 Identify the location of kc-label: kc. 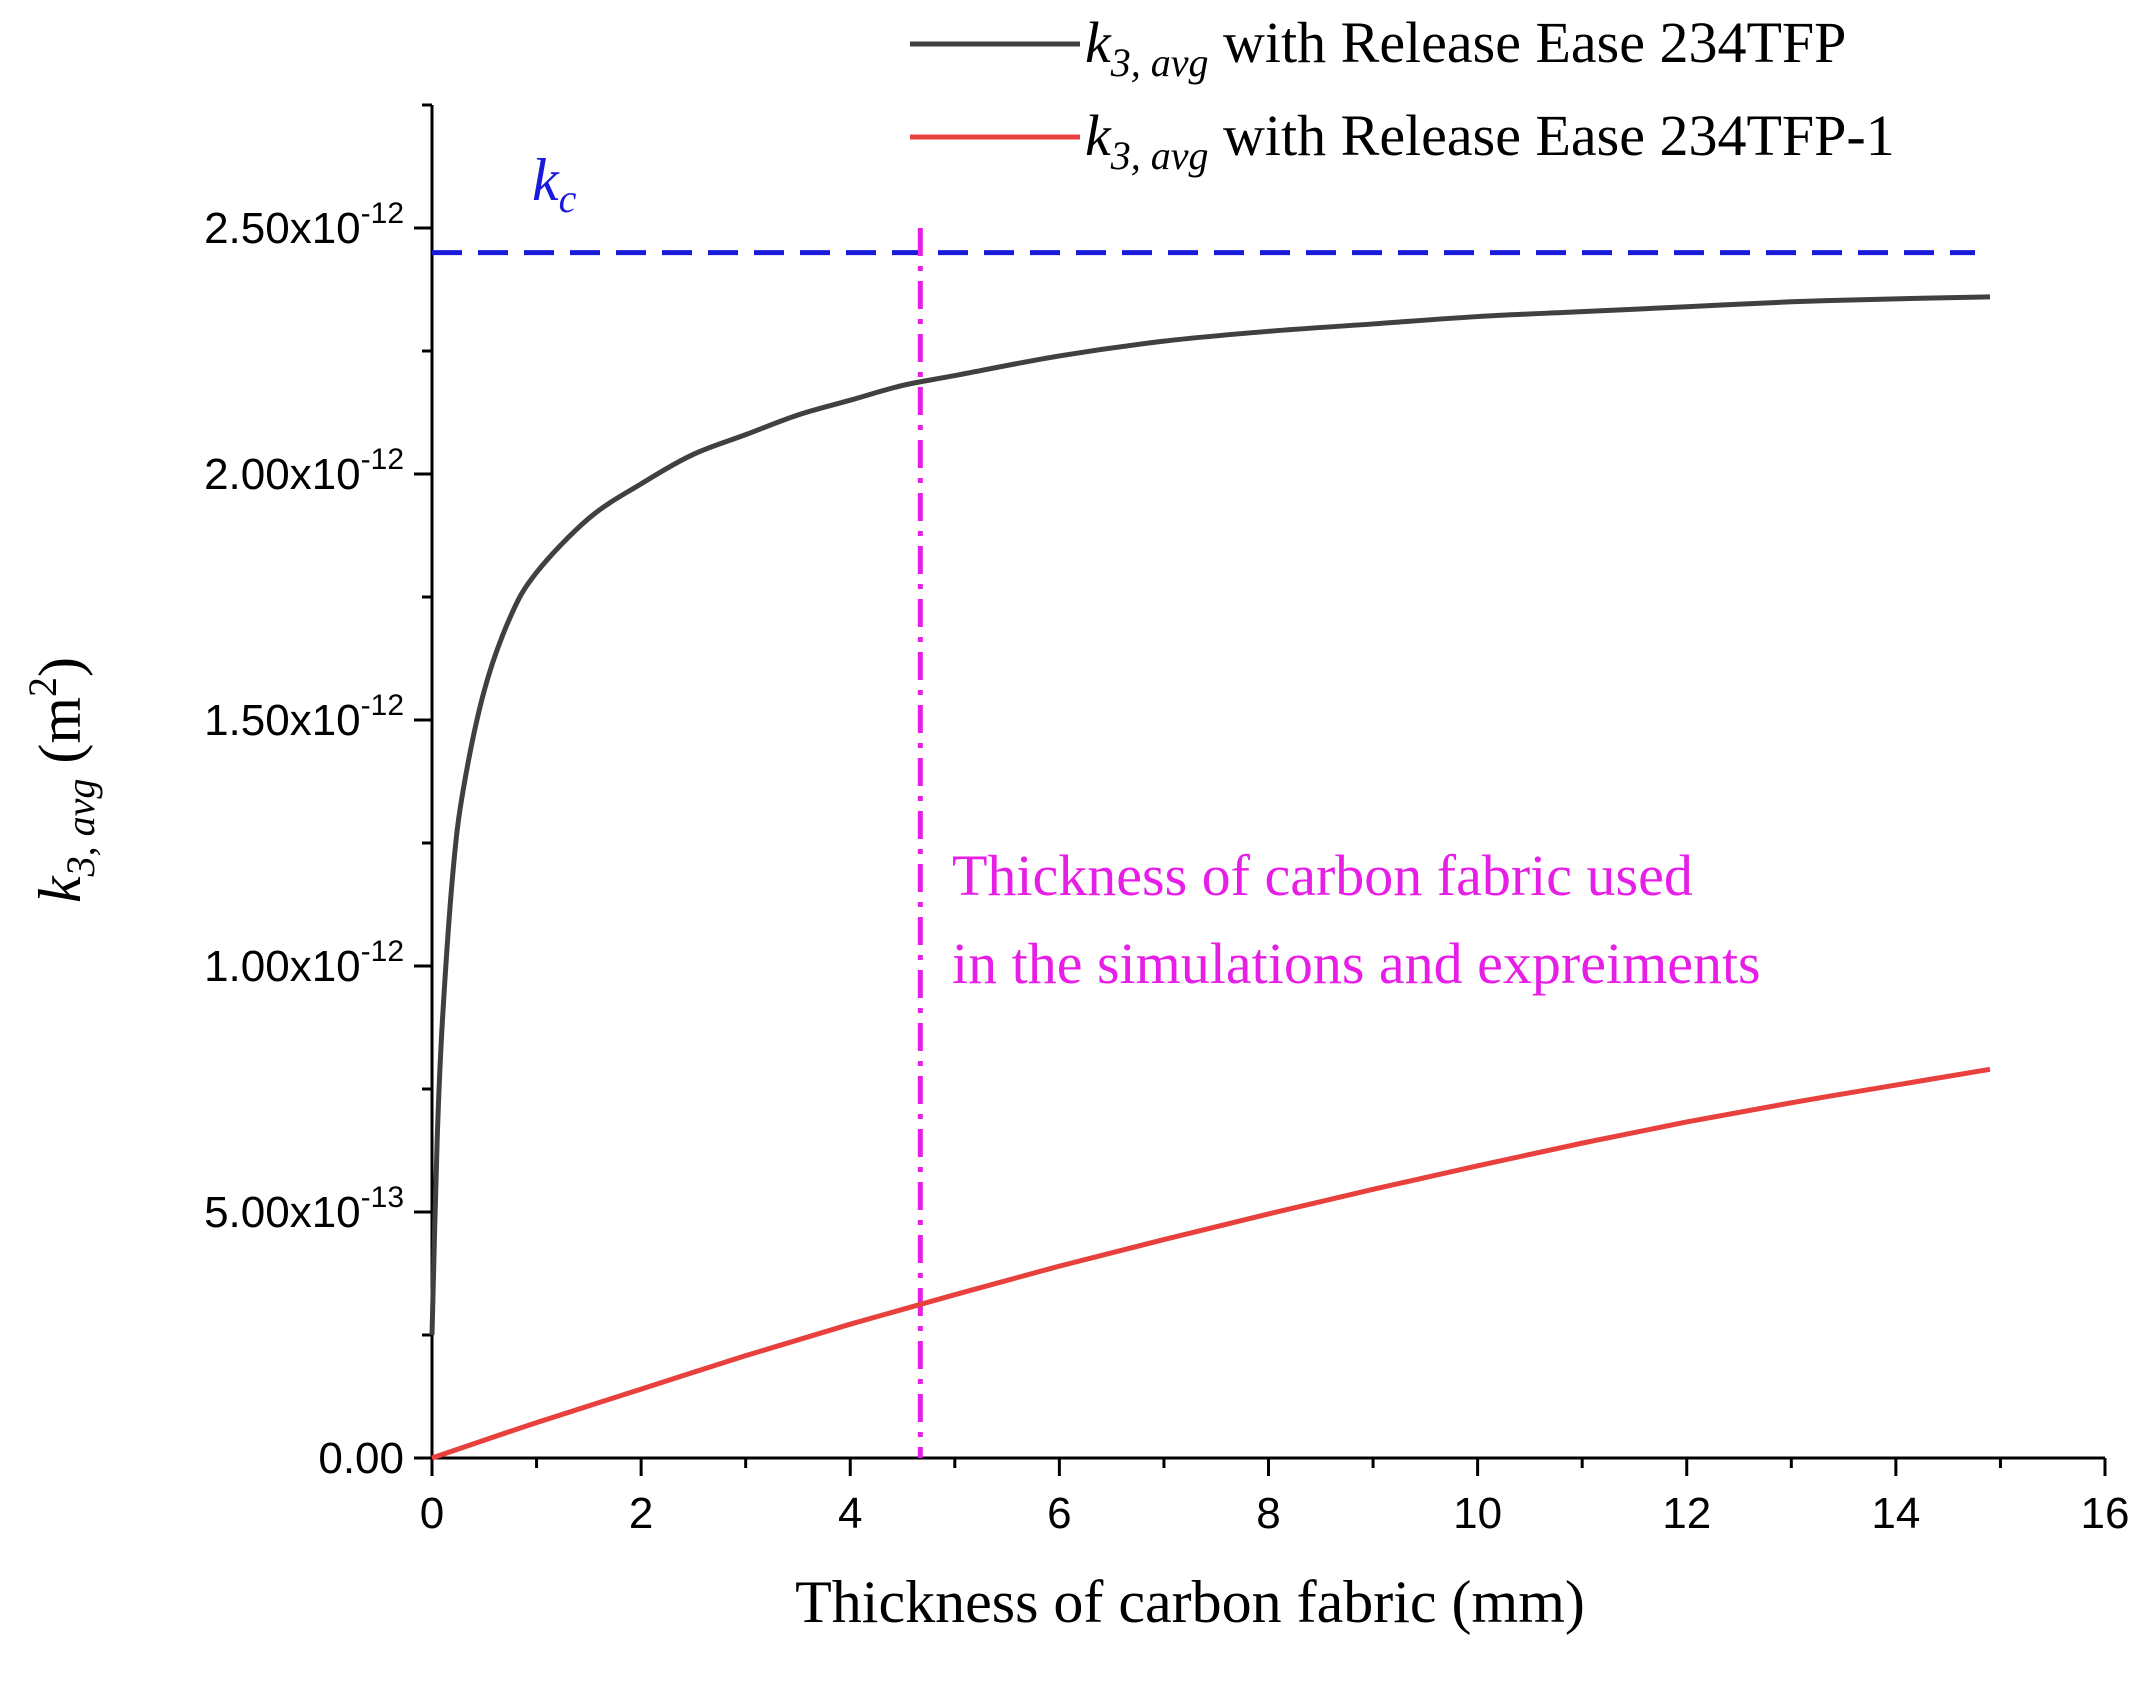
(554, 184).